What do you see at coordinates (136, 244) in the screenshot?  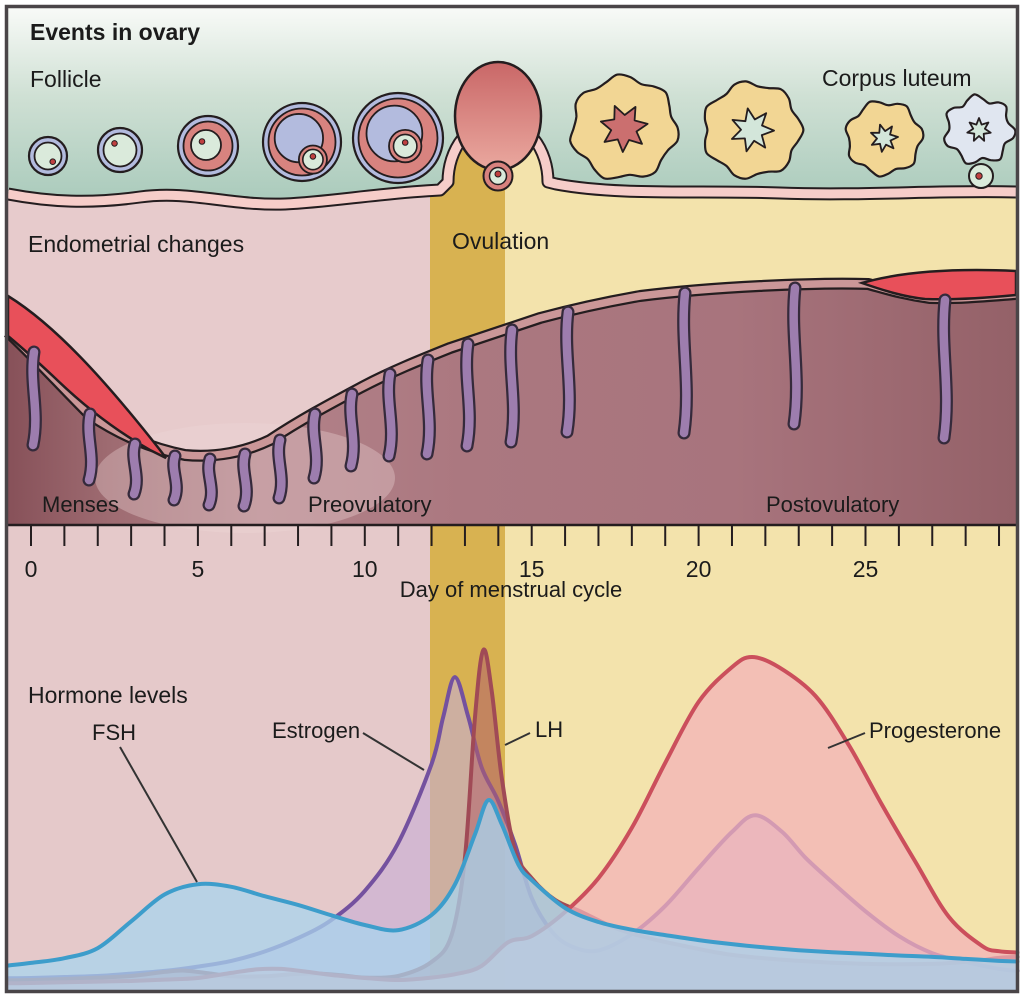 I see `endometrium-panel-title: Endometrial changes` at bounding box center [136, 244].